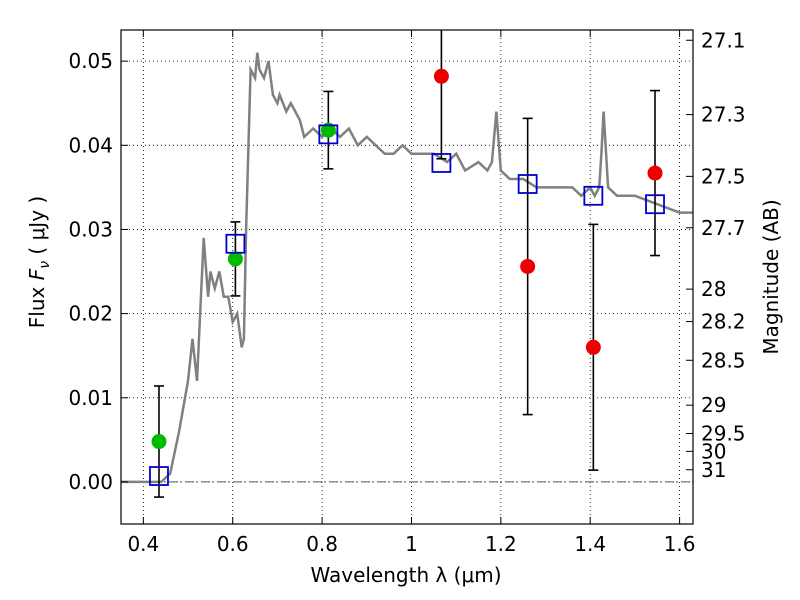 Image resolution: width=800 pixels, height=600 pixels. I want to click on y-axis-label: Flux Fν ( μJy ), so click(39, 262).